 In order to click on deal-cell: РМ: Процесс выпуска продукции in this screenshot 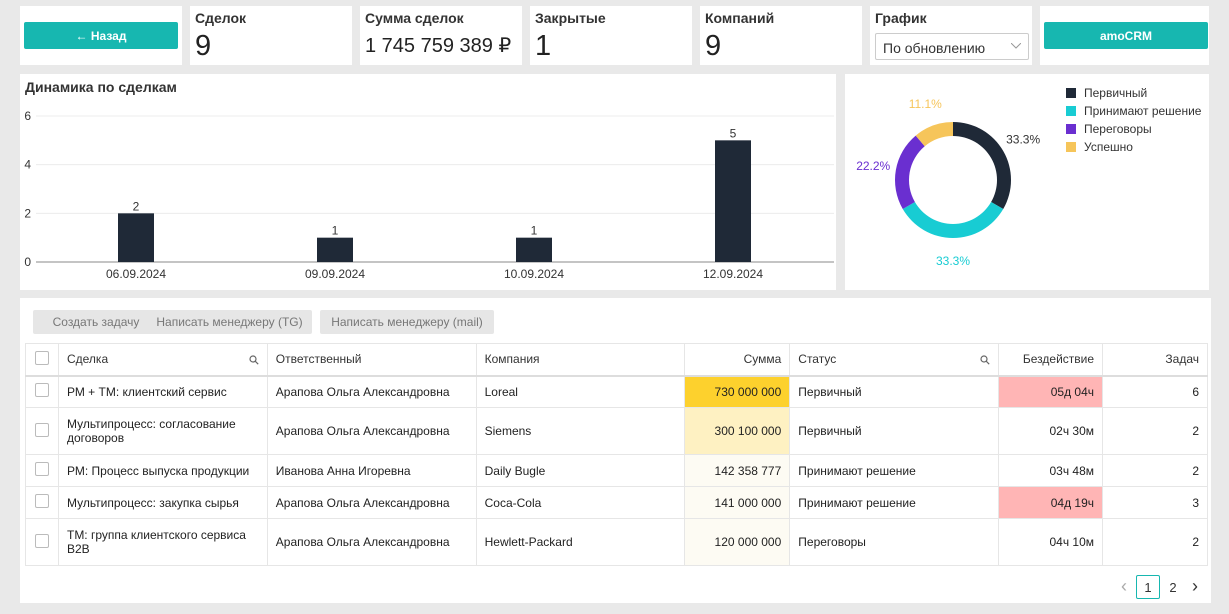, I will do `click(162, 470)`.